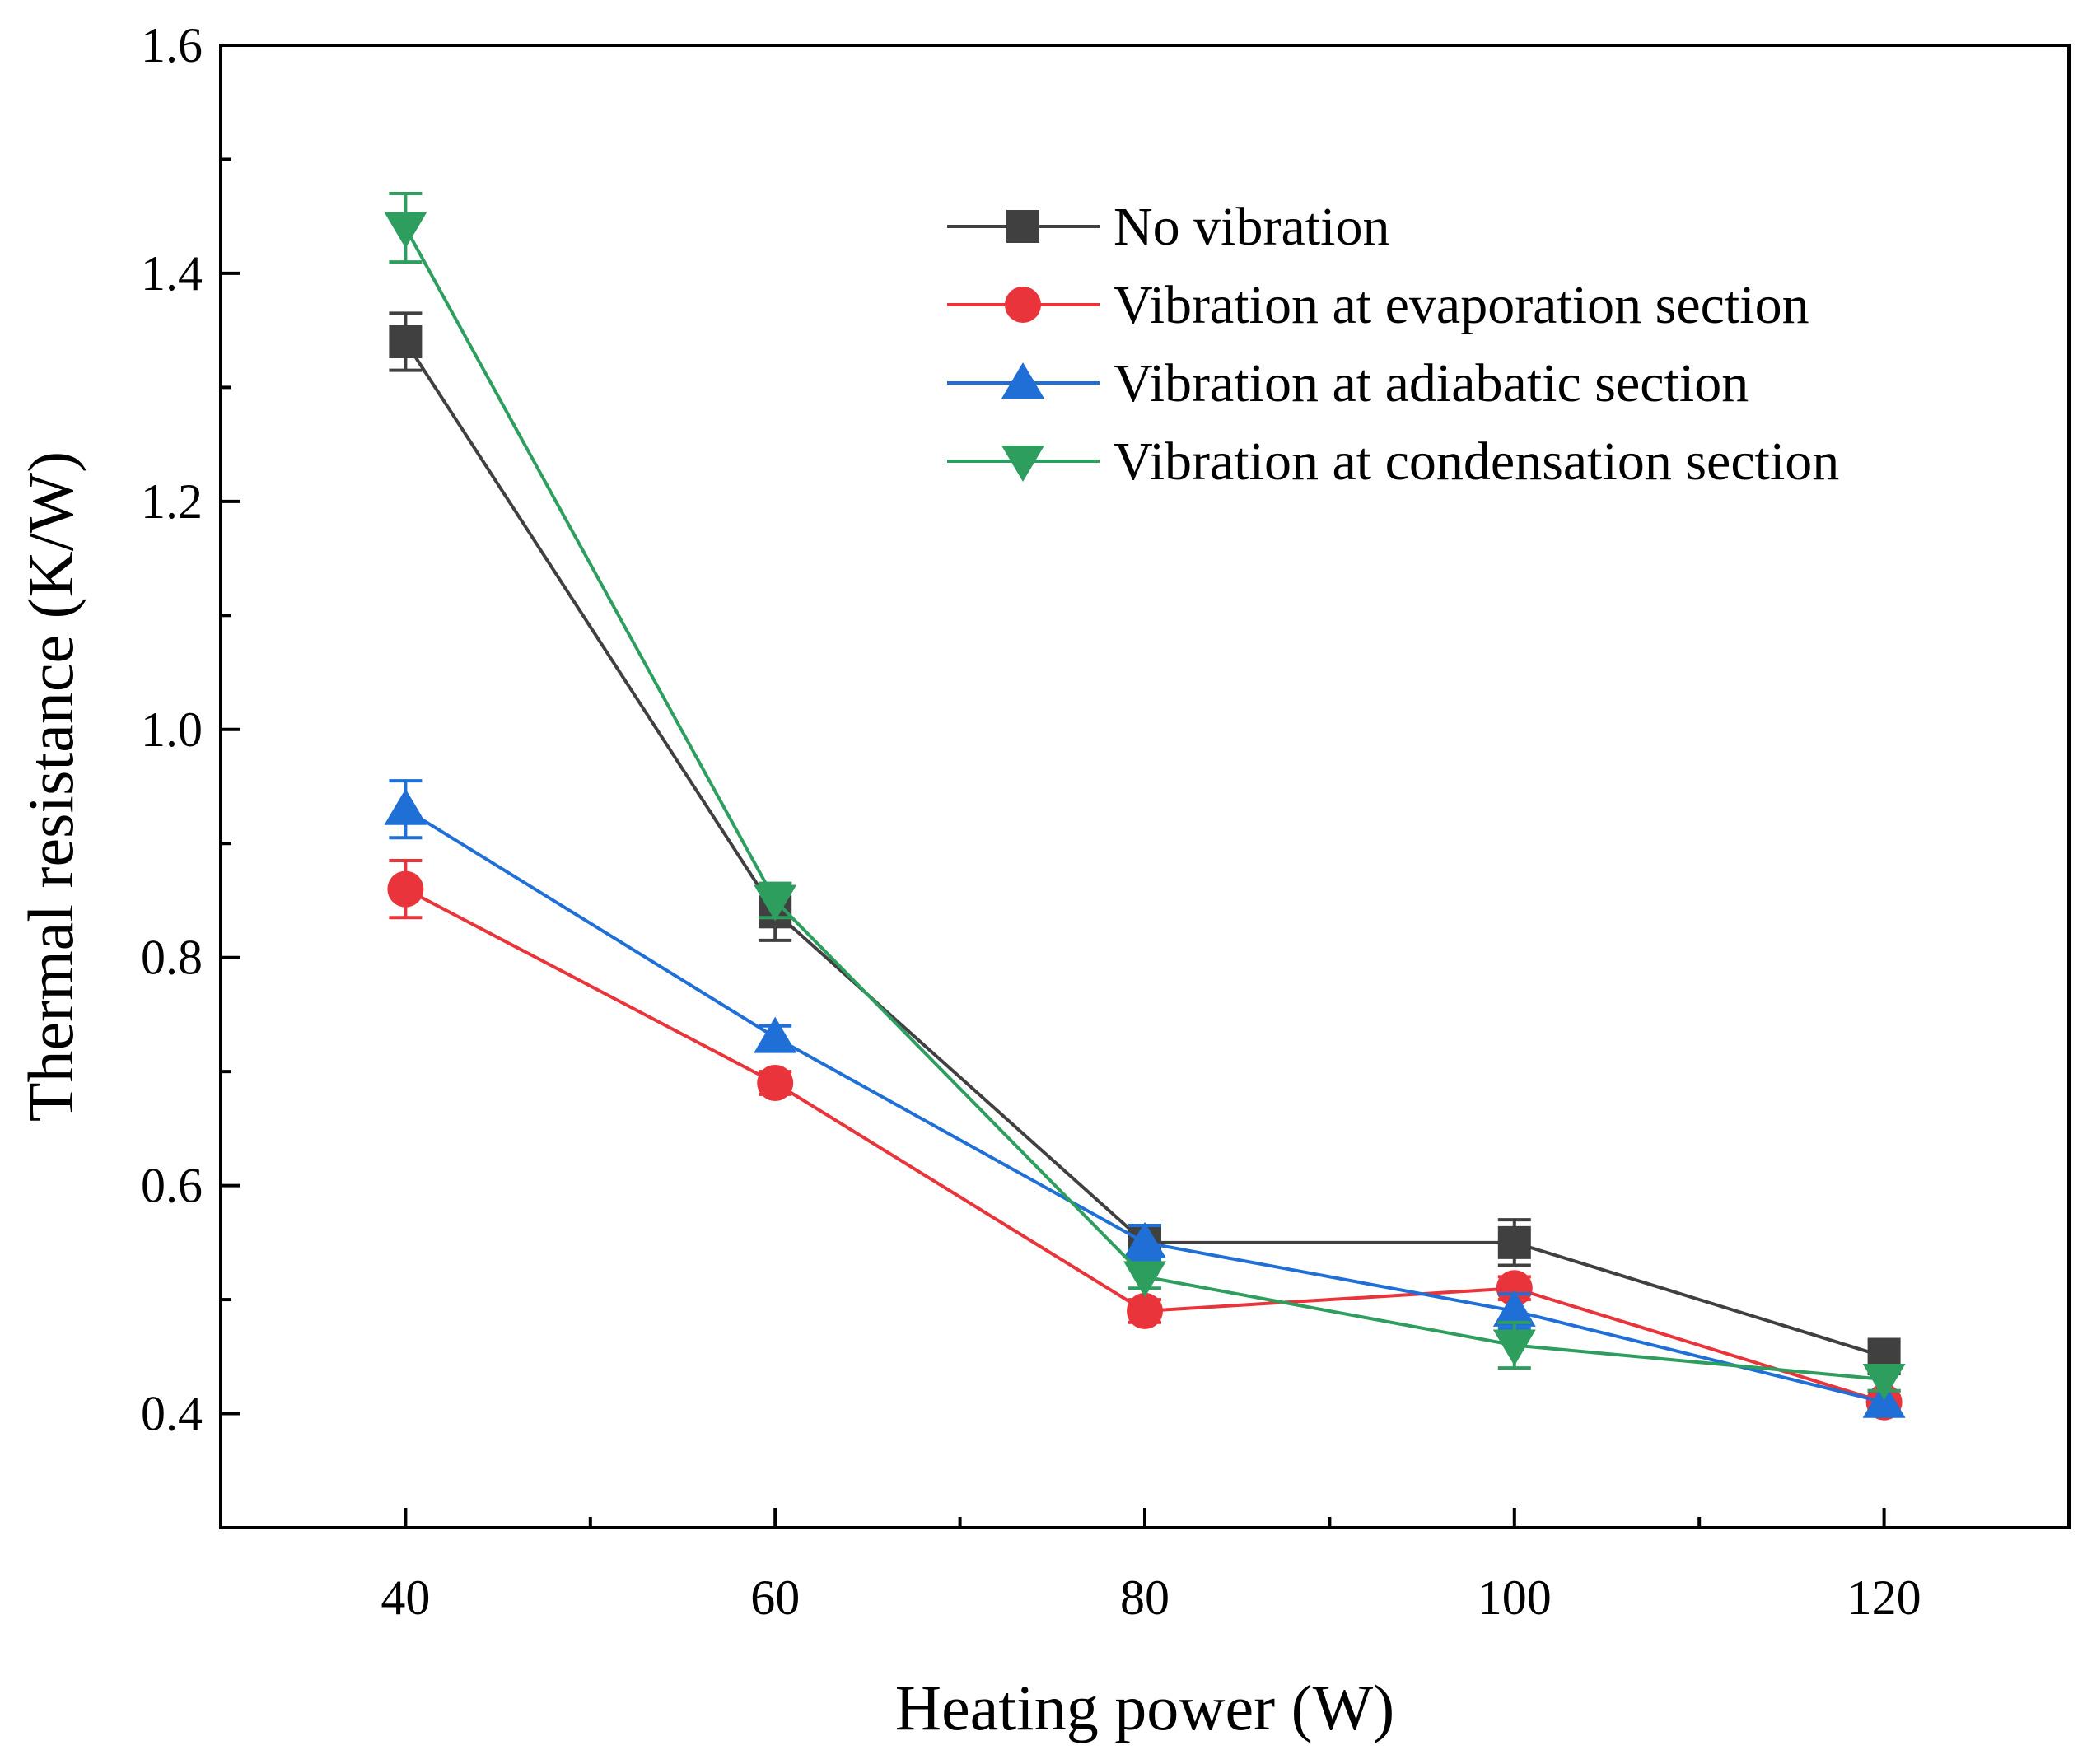 This screenshot has width=2087, height=1764. What do you see at coordinates (50, 786) in the screenshot?
I see `y-axis-title: Thermal resistance (K/W)` at bounding box center [50, 786].